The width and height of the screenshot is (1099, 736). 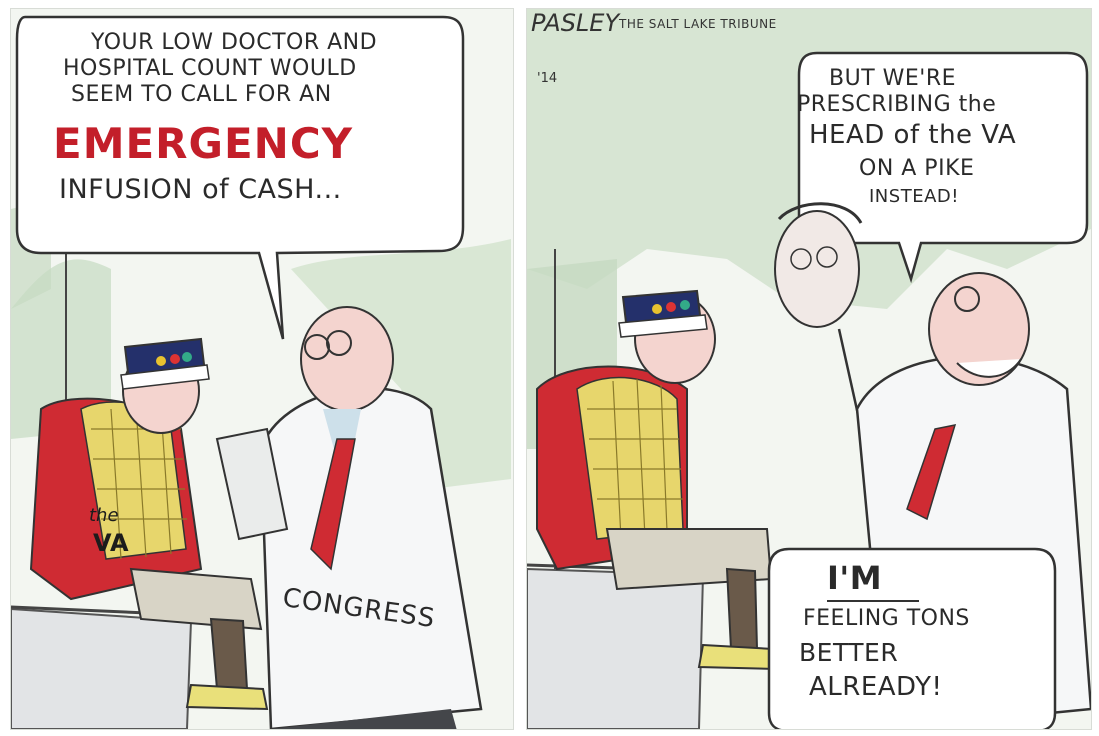 What do you see at coordinates (698, 24) in the screenshot?
I see `publication-credit: THE SALT LAKE TRIBUNE` at bounding box center [698, 24].